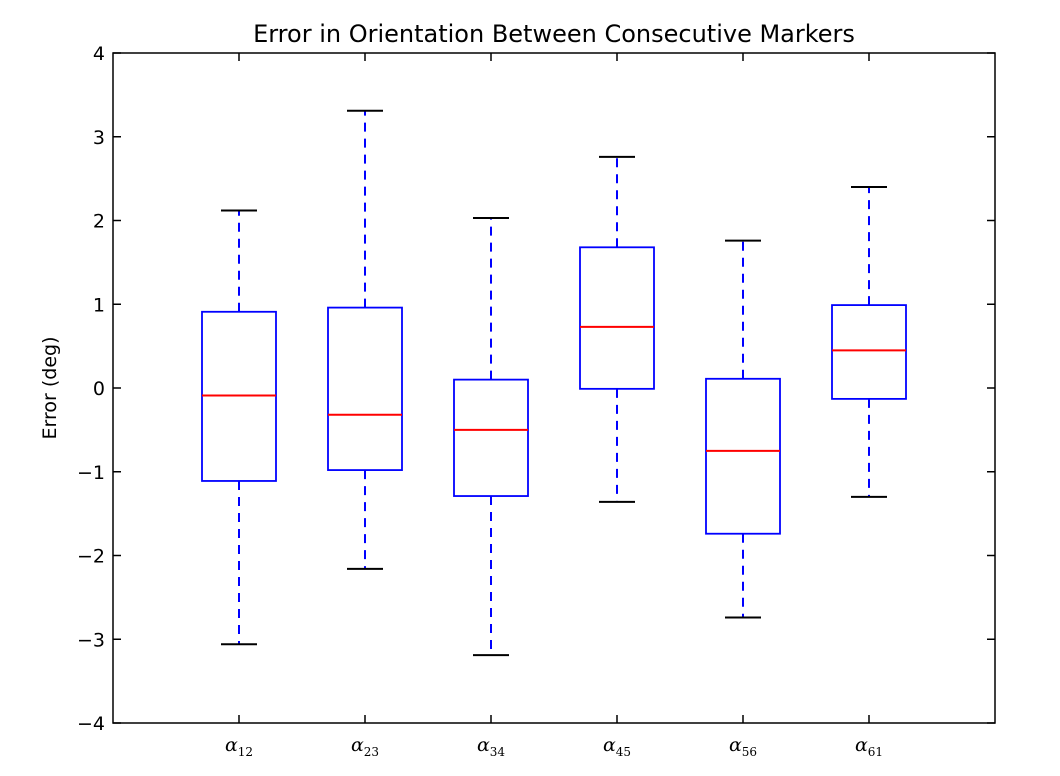 This screenshot has width=1060, height=776. Describe the element at coordinates (99, 222) in the screenshot. I see `y-tick-label: 2` at that location.